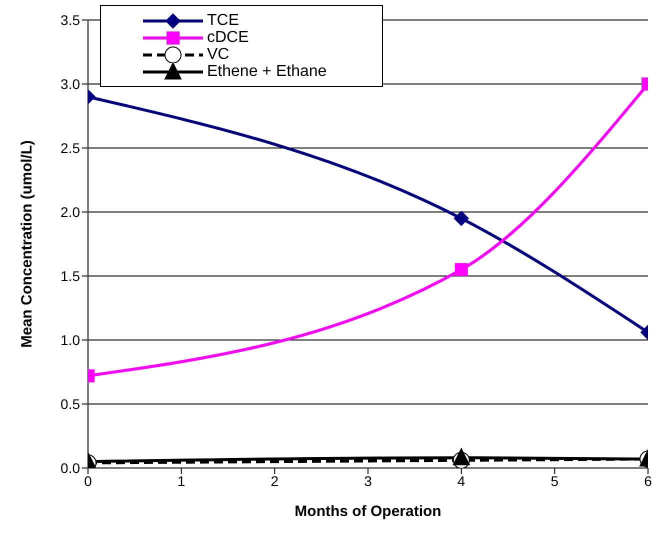  I want to click on y-tick-label: 3.5, so click(70, 20).